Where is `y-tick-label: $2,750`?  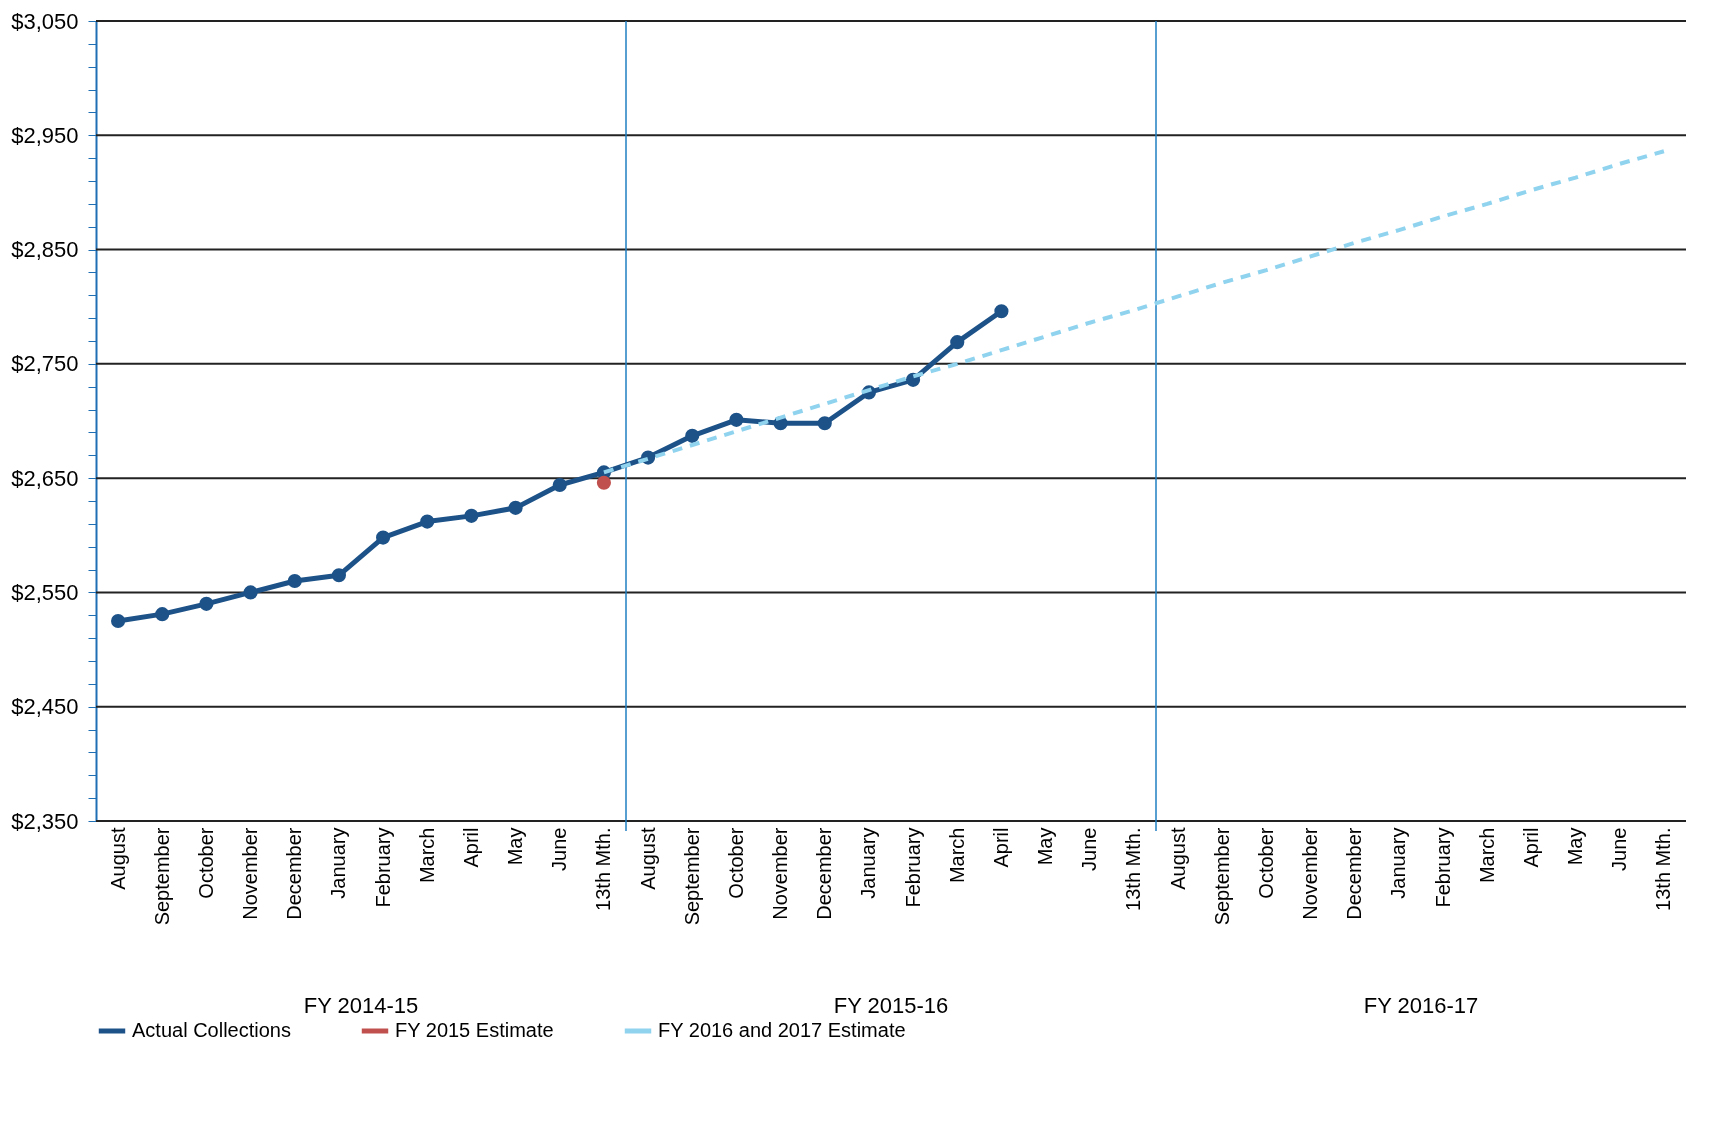 y-tick-label: $2,750 is located at coordinates (45, 364).